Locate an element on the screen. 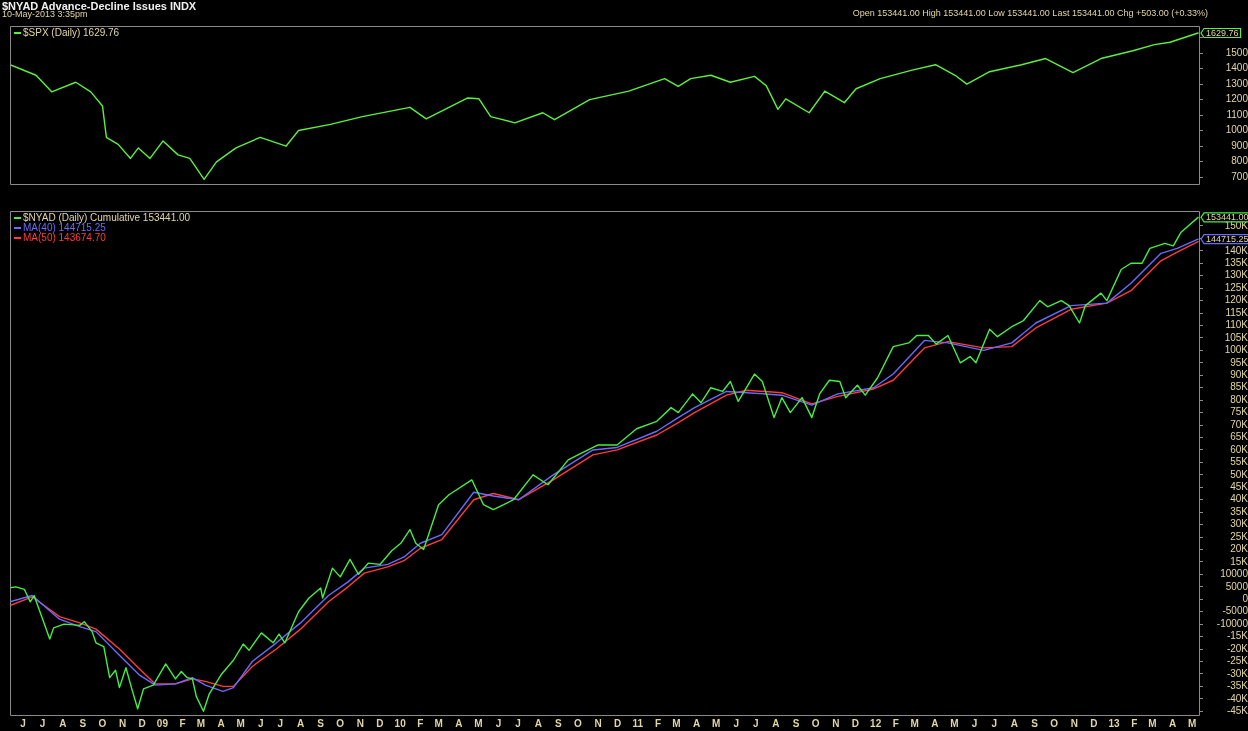  y-tick-label: 80K is located at coordinates (1239, 399).